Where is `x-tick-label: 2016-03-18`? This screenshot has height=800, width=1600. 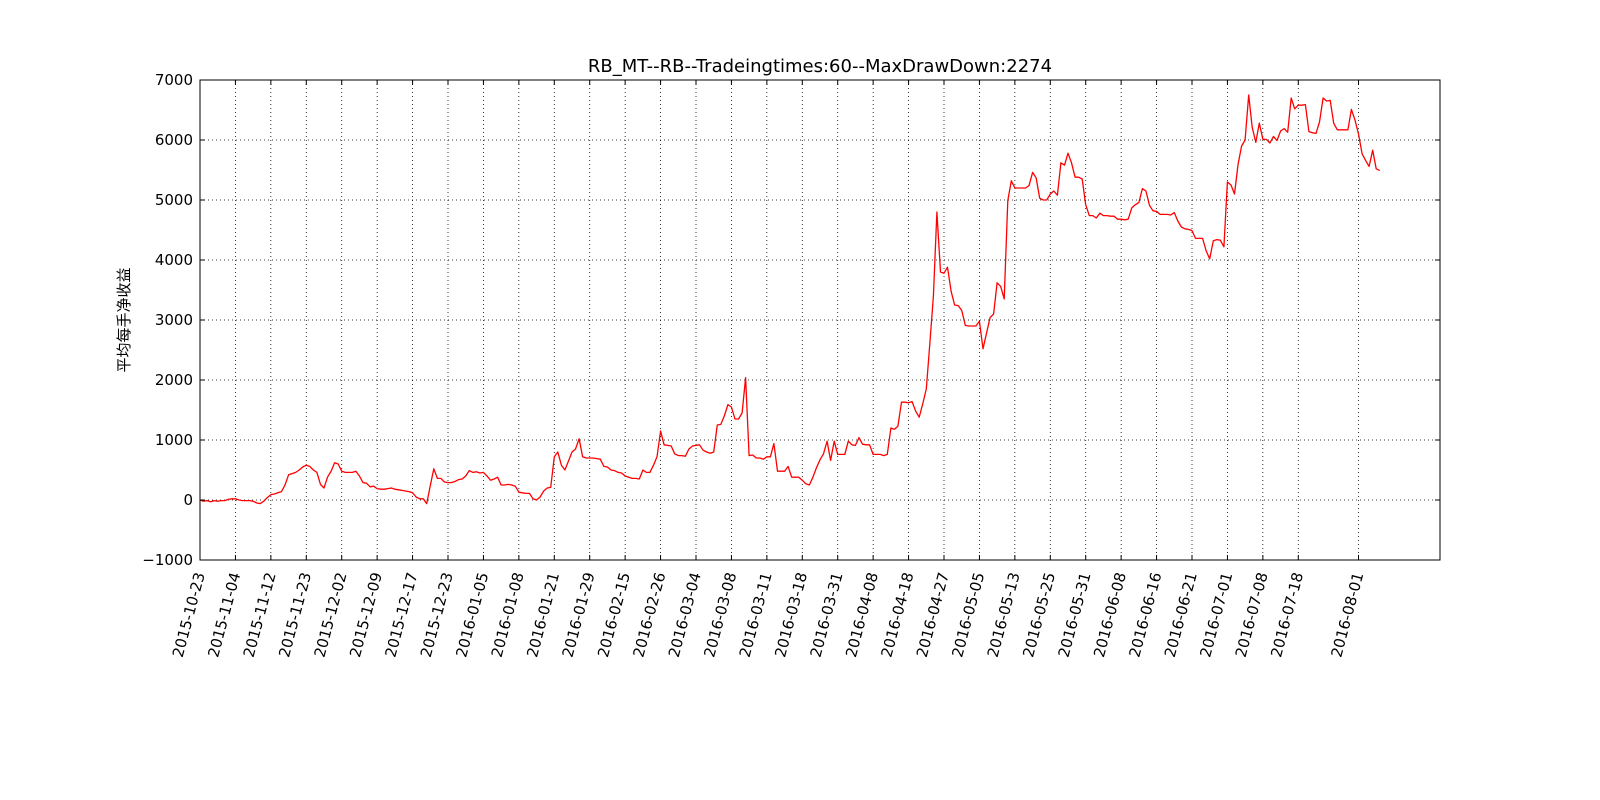 x-tick-label: 2016-03-18 is located at coordinates (791, 614).